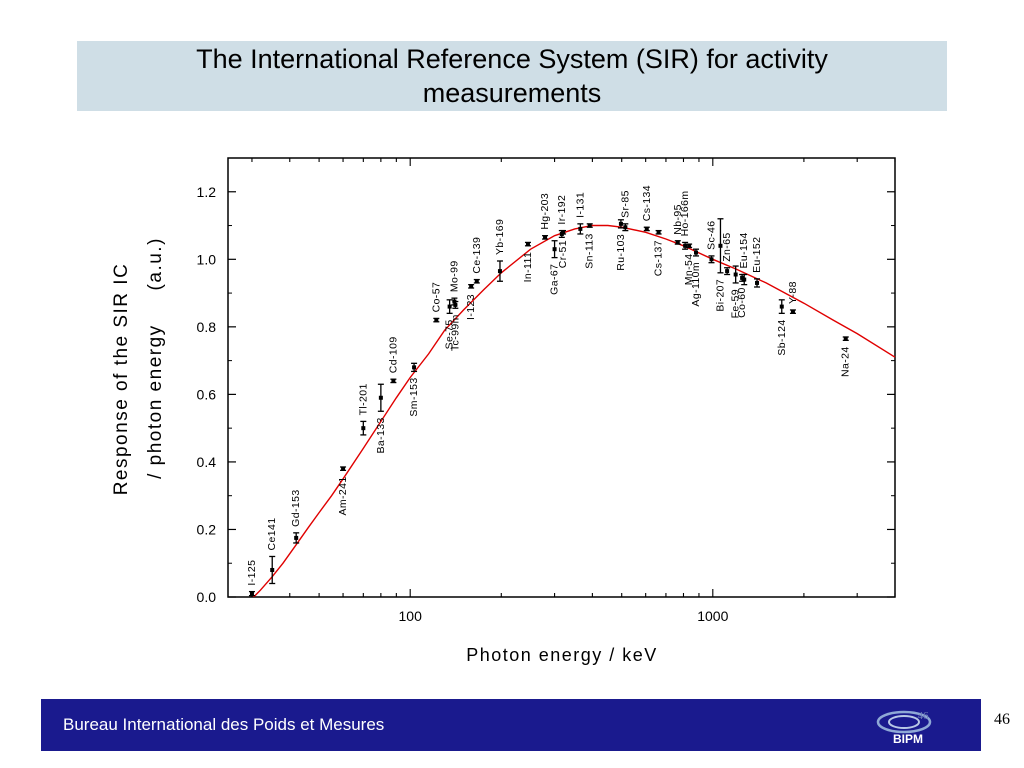 Image resolution: width=1024 pixels, height=768 pixels. I want to click on point-label: In-111, so click(528, 267).